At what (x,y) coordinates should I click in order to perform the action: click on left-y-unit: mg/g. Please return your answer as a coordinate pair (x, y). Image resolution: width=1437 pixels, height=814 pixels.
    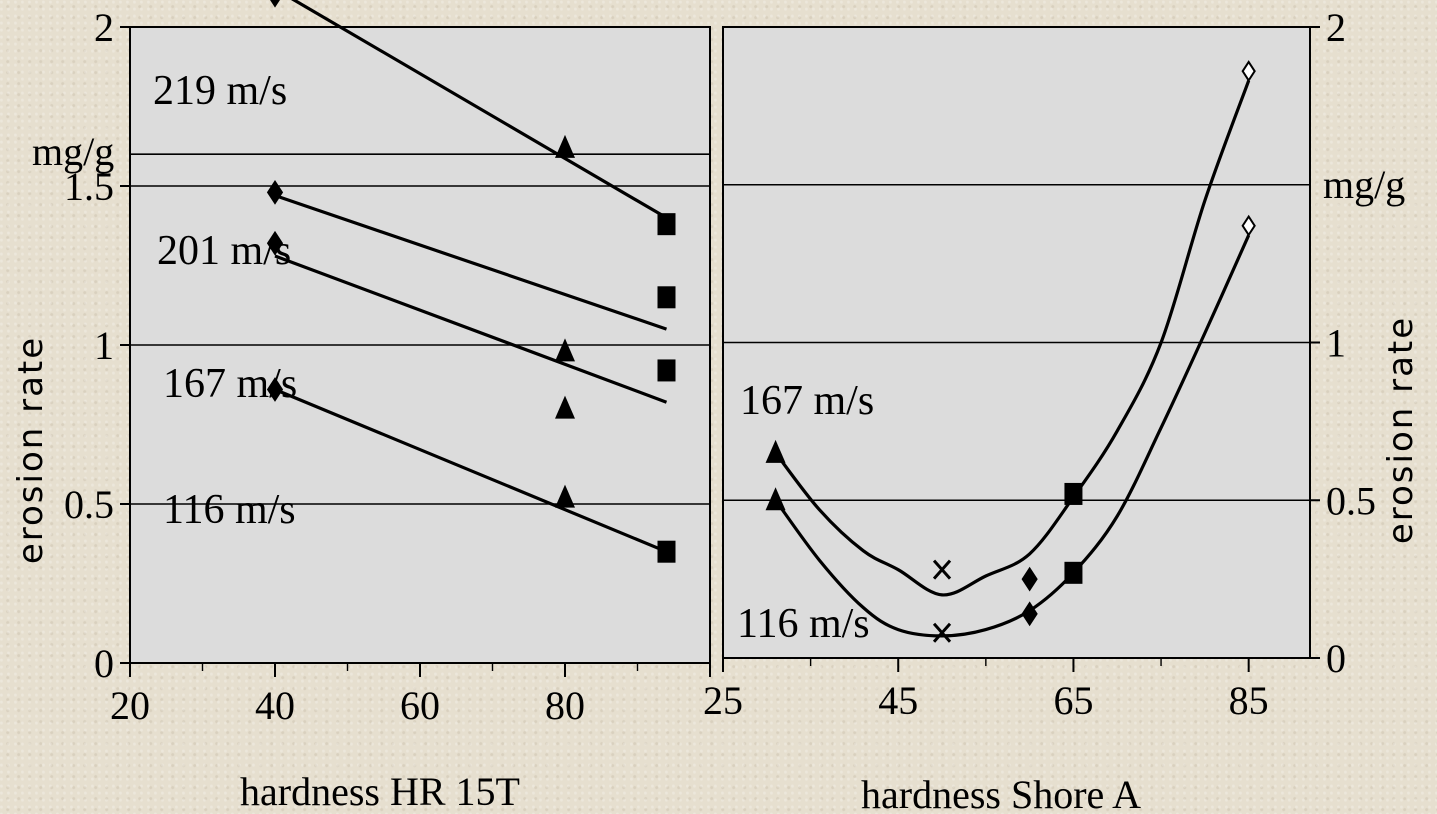
    Looking at the image, I should click on (73, 151).